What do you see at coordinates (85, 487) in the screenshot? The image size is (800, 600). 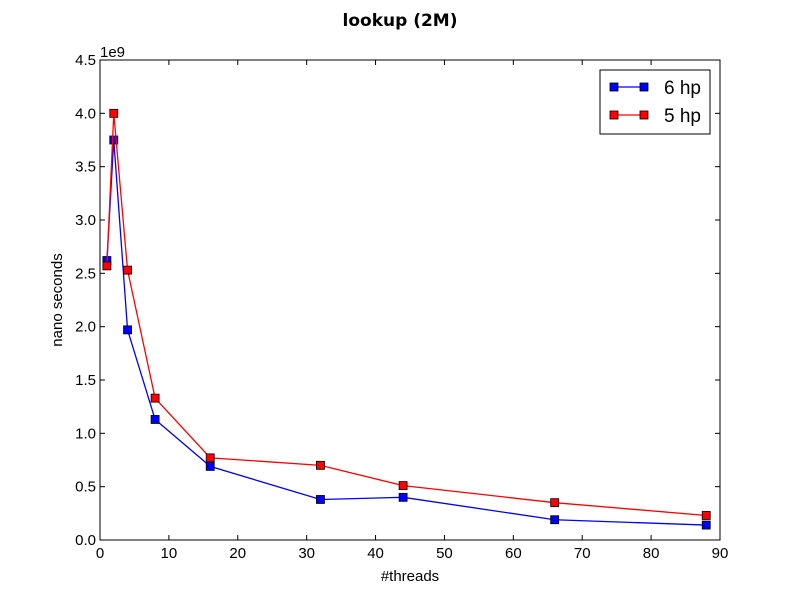 I see `y-tick-label: 0.5` at bounding box center [85, 487].